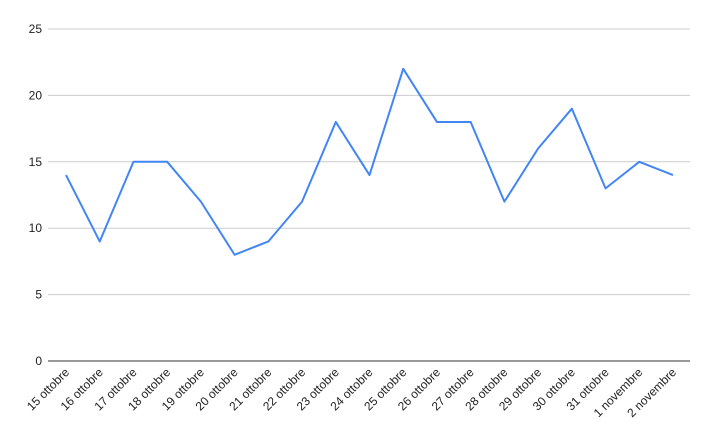 The width and height of the screenshot is (713, 446). I want to click on y-tick-label: 25, so click(36, 29).